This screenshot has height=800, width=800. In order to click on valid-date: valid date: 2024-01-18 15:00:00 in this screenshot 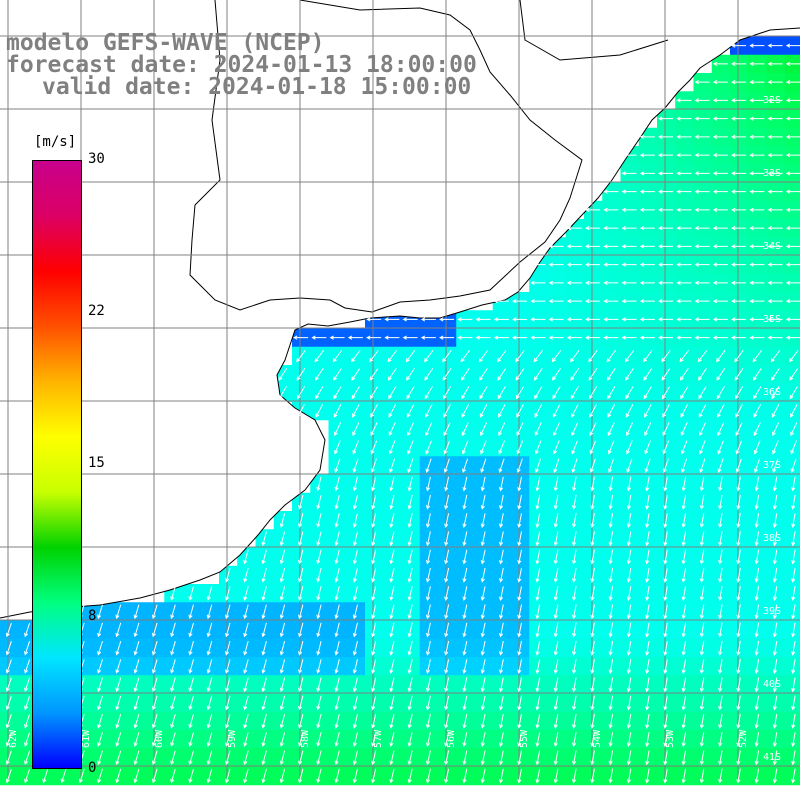, I will do `click(257, 87)`.